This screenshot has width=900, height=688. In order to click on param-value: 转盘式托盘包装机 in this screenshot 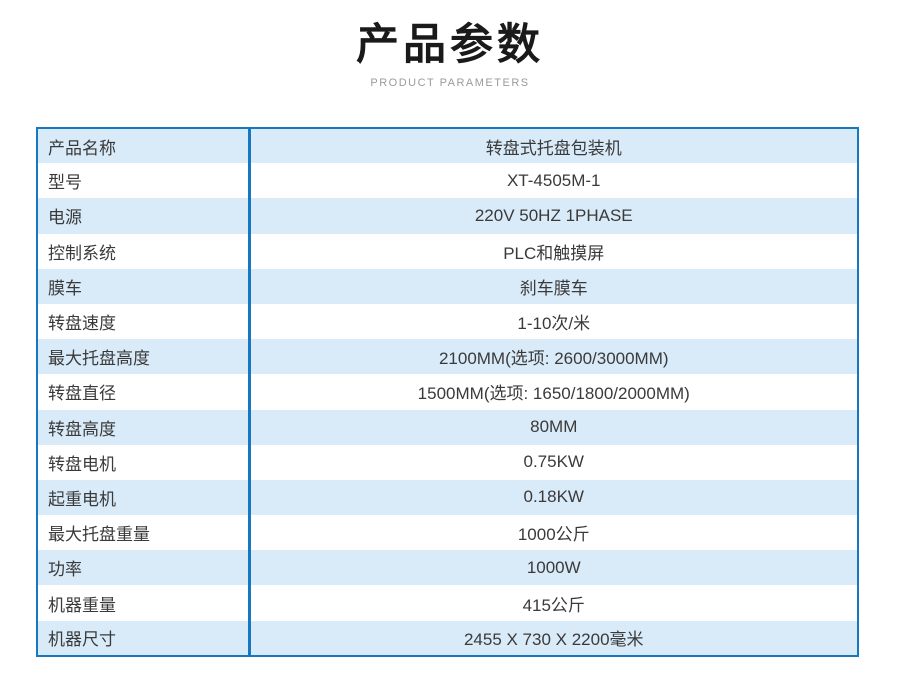, I will do `click(553, 148)`.